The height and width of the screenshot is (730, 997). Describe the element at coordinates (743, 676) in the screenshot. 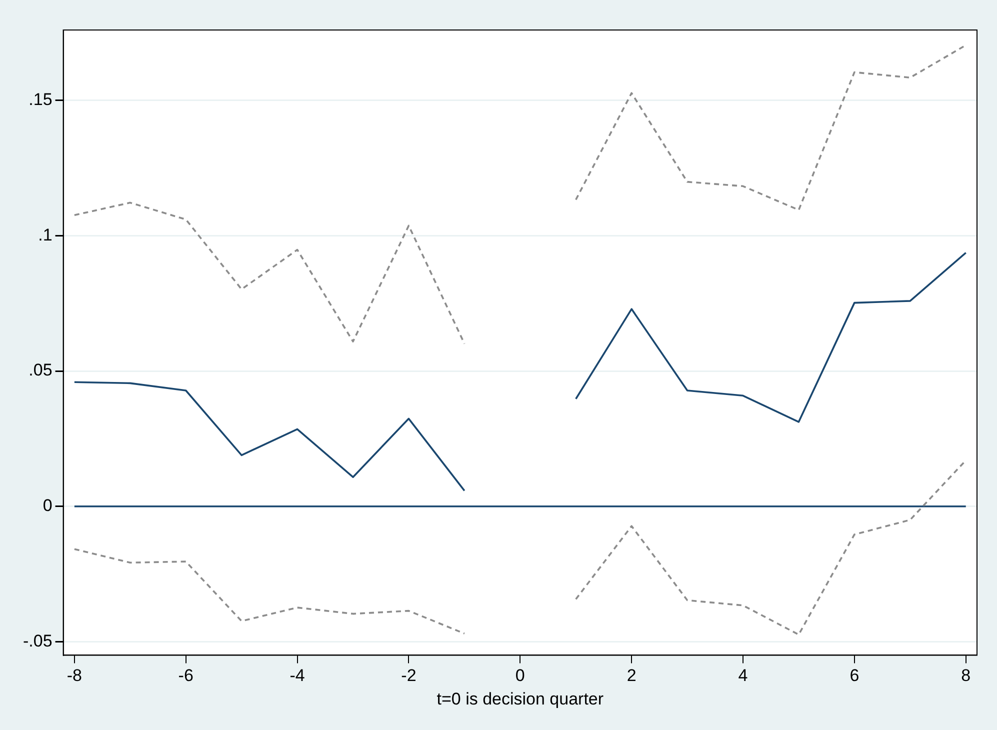

I see `x-tick-label: 4` at that location.